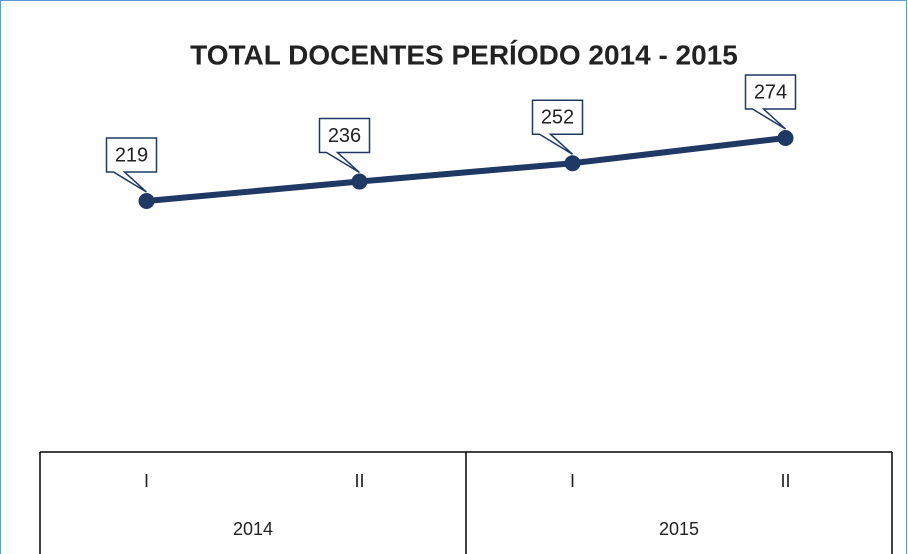 This screenshot has width=908, height=554. I want to click on data-label: 219, so click(131, 155).